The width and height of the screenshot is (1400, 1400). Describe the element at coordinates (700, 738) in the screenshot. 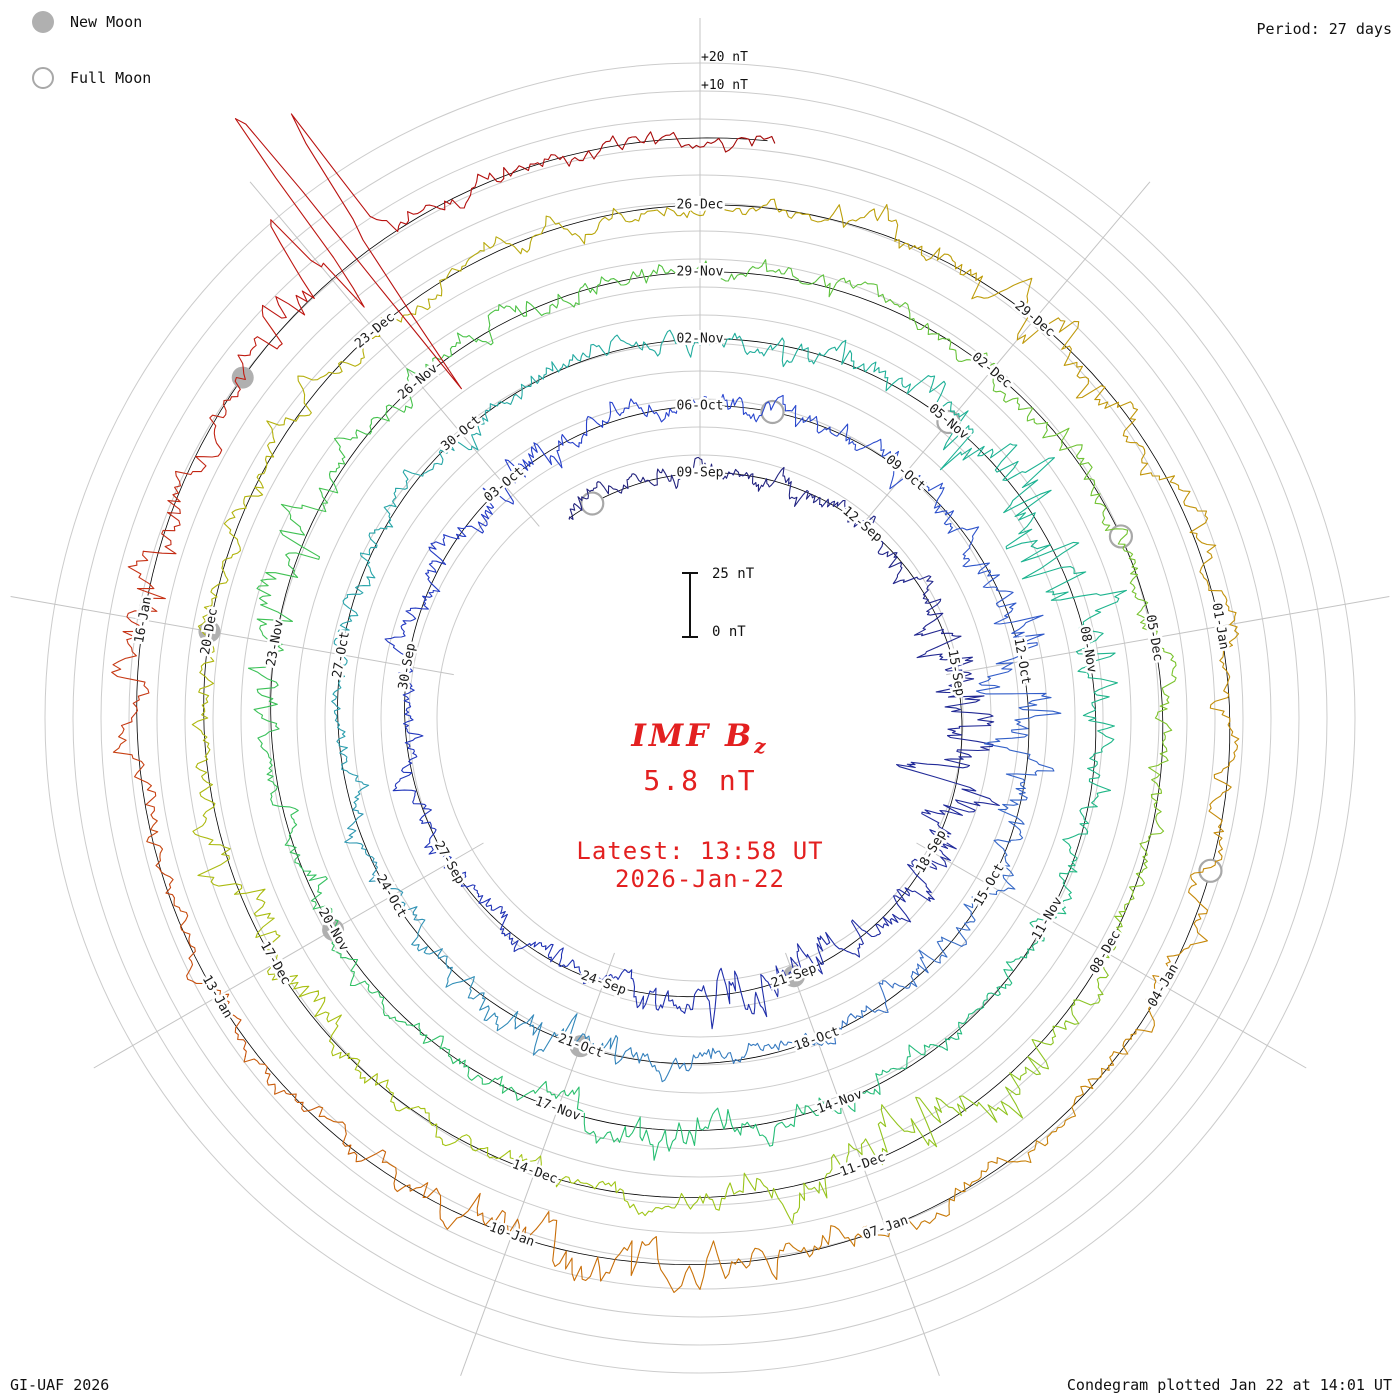

I see `parameter-title: IMF Bz` at that location.